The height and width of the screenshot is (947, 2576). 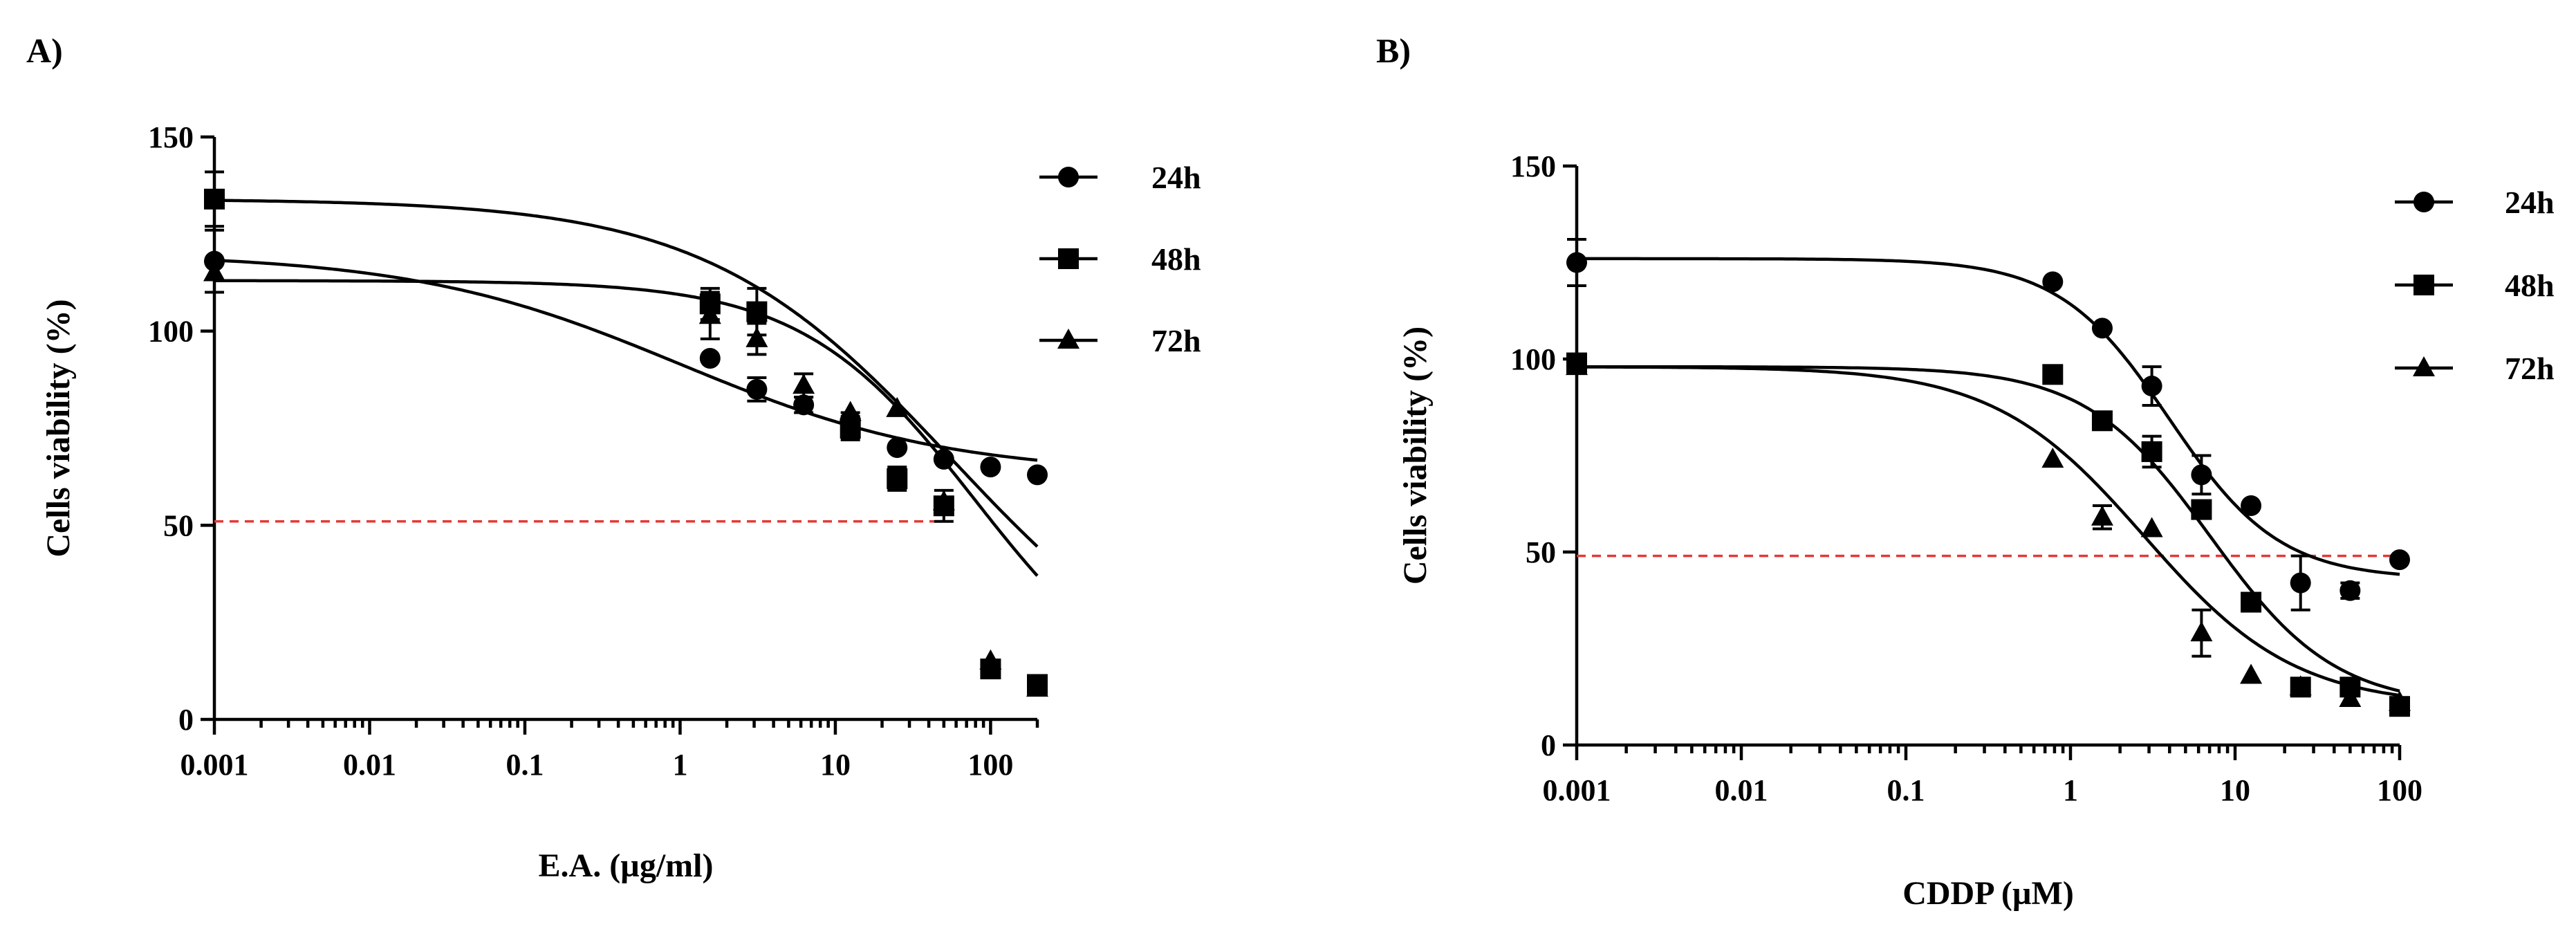 What do you see at coordinates (1988, 893) in the screenshot?
I see `x-axis-title: CDDP (µM)` at bounding box center [1988, 893].